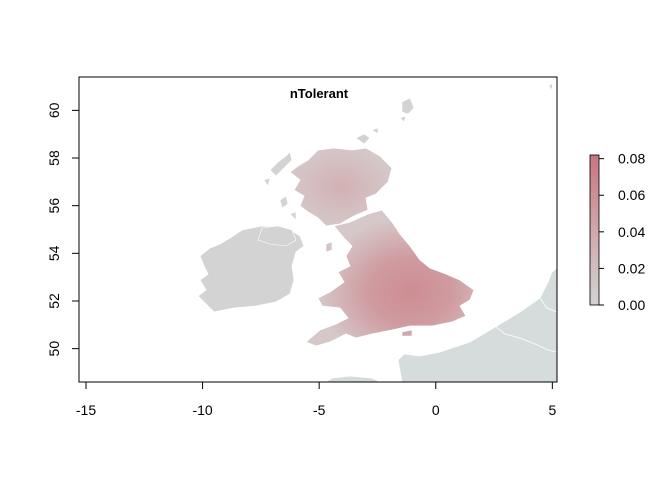  I want to click on isle-of-man, so click(329, 247).